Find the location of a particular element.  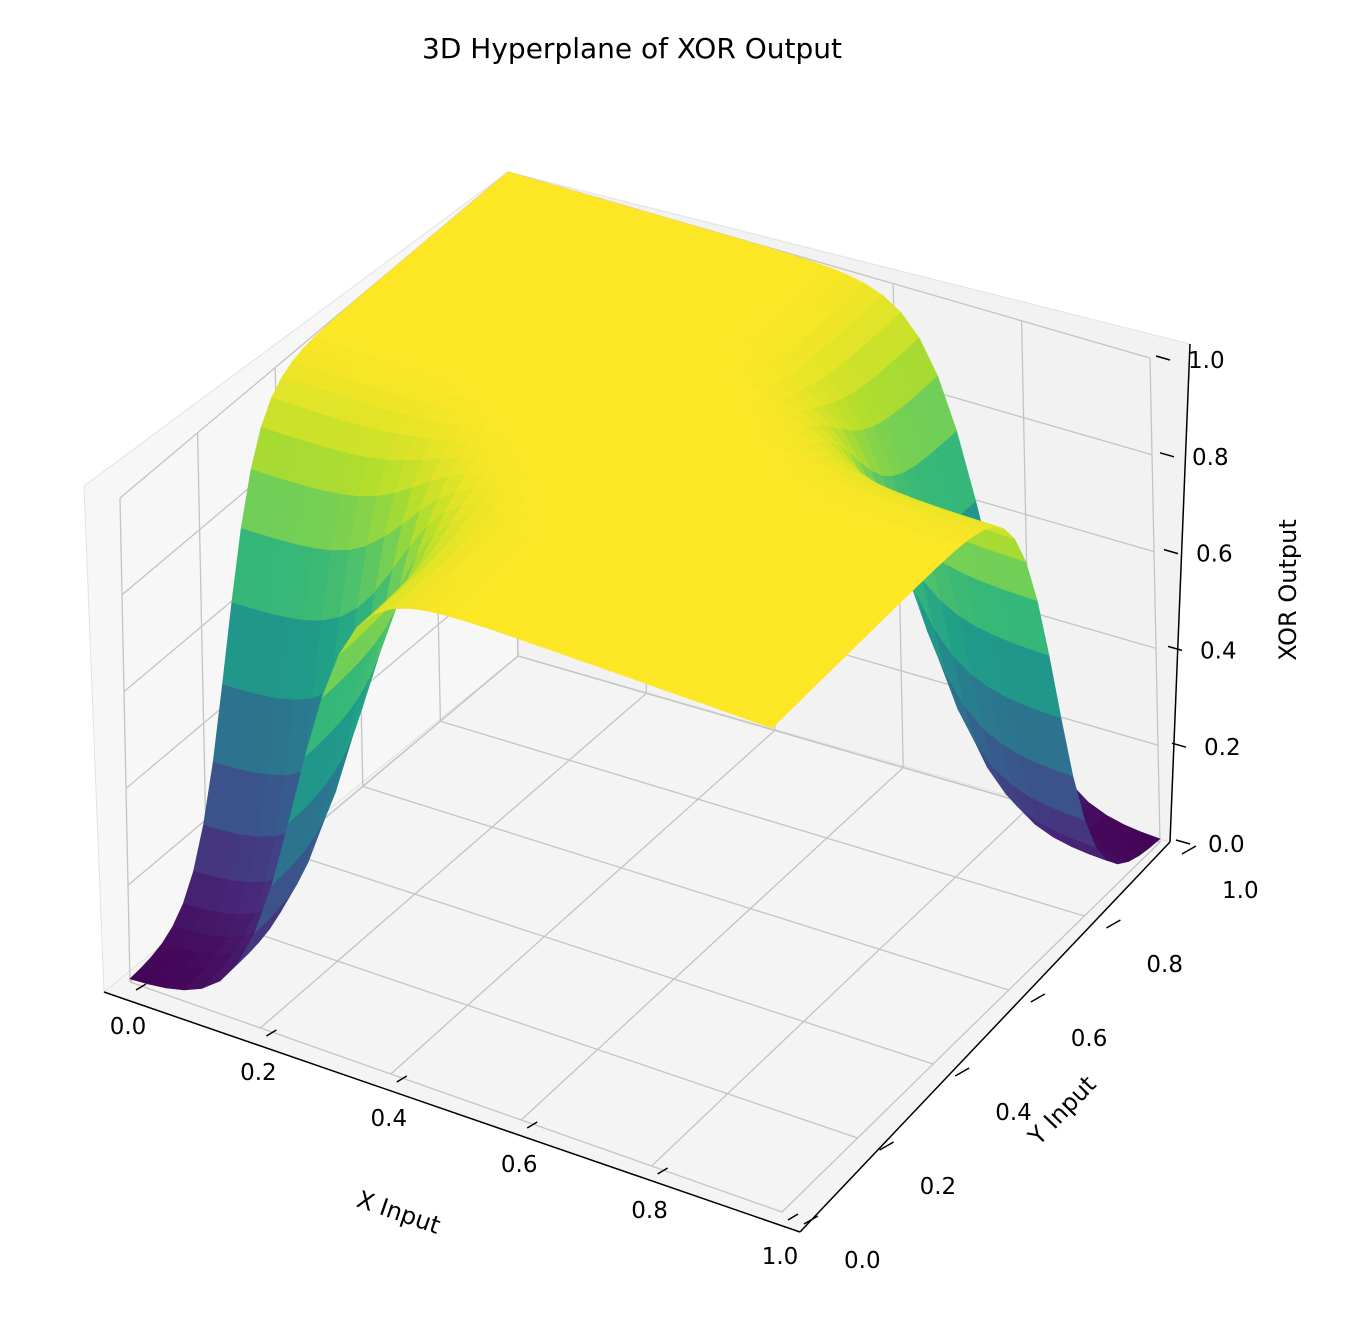

y-axis-line is located at coordinates (985, 1037).